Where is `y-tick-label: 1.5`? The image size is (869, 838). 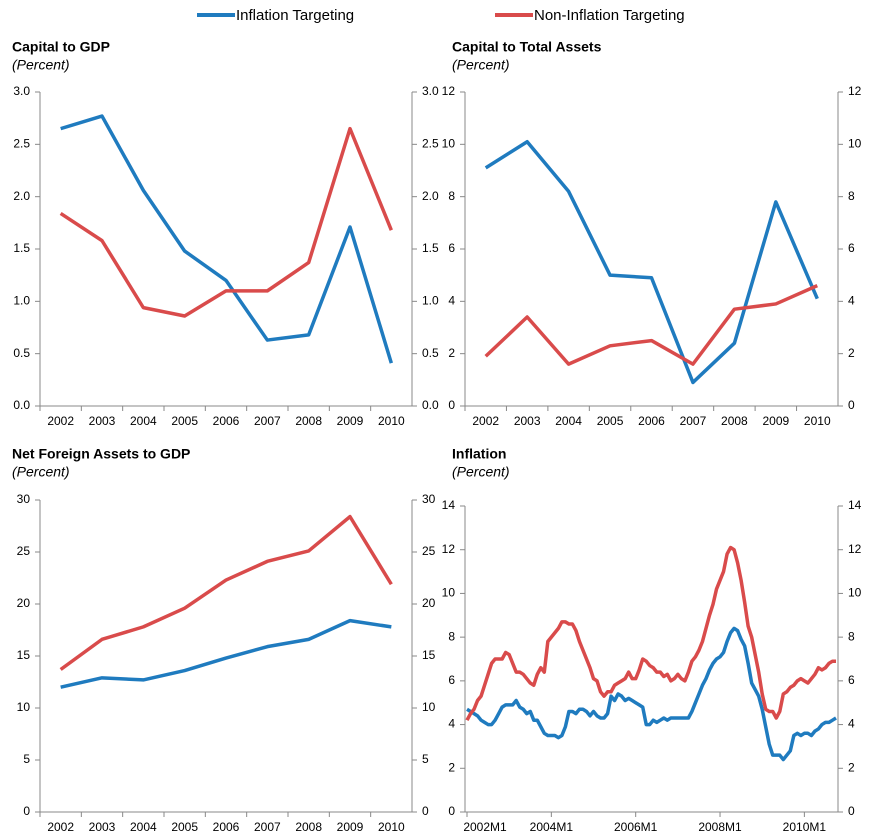 y-tick-label: 1.5 is located at coordinates (21, 248).